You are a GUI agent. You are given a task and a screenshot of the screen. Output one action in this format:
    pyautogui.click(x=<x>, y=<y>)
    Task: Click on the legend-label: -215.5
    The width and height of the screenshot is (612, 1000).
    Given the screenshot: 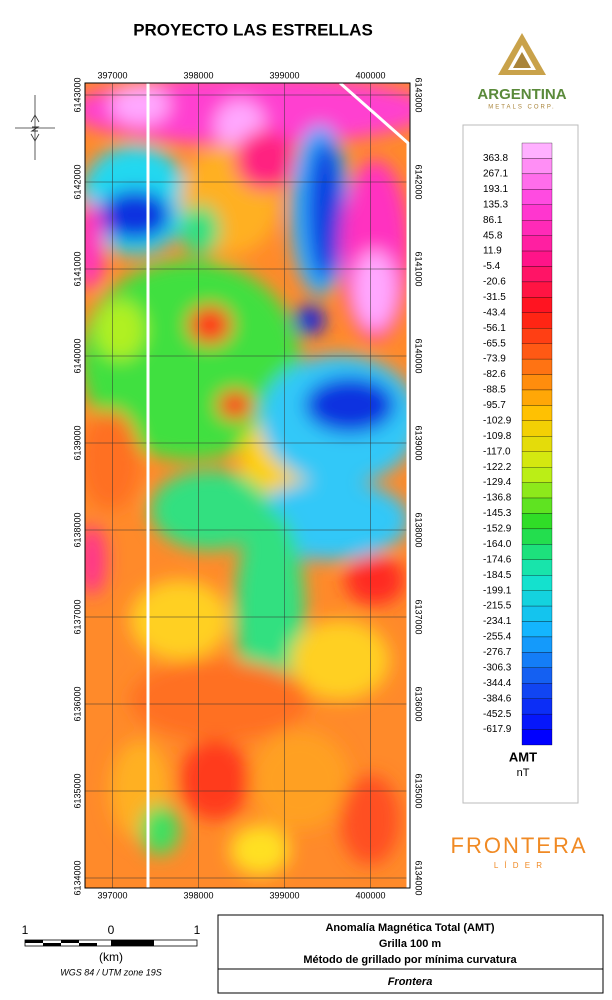 What is the action you would take?
    pyautogui.click(x=497, y=606)
    